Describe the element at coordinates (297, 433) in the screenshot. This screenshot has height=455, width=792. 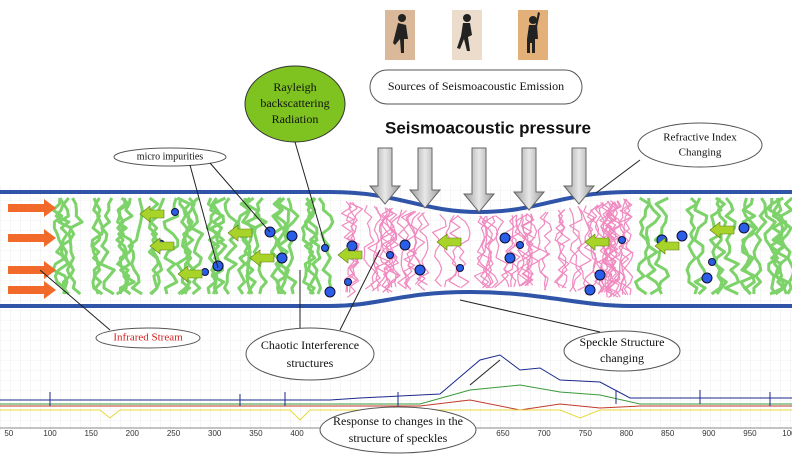
I see `axis-label: 400` at that location.